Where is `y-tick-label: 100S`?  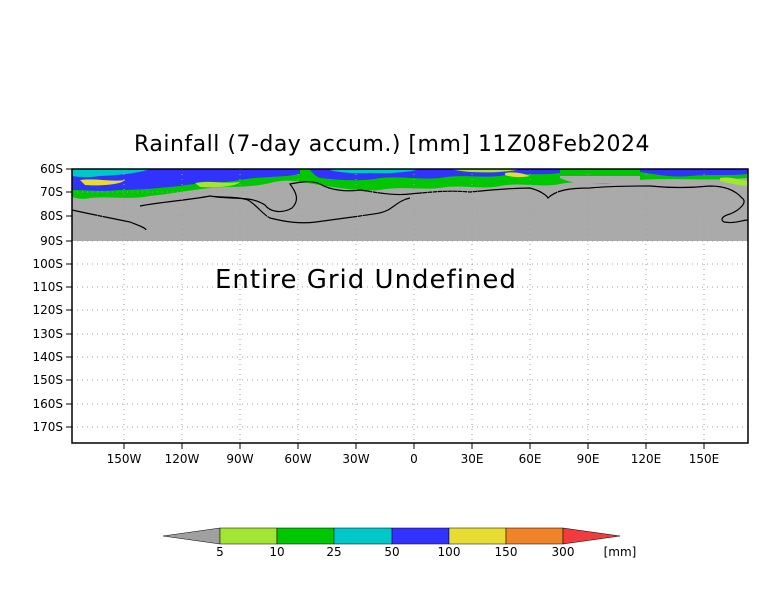
y-tick-label: 100S is located at coordinates (47, 264).